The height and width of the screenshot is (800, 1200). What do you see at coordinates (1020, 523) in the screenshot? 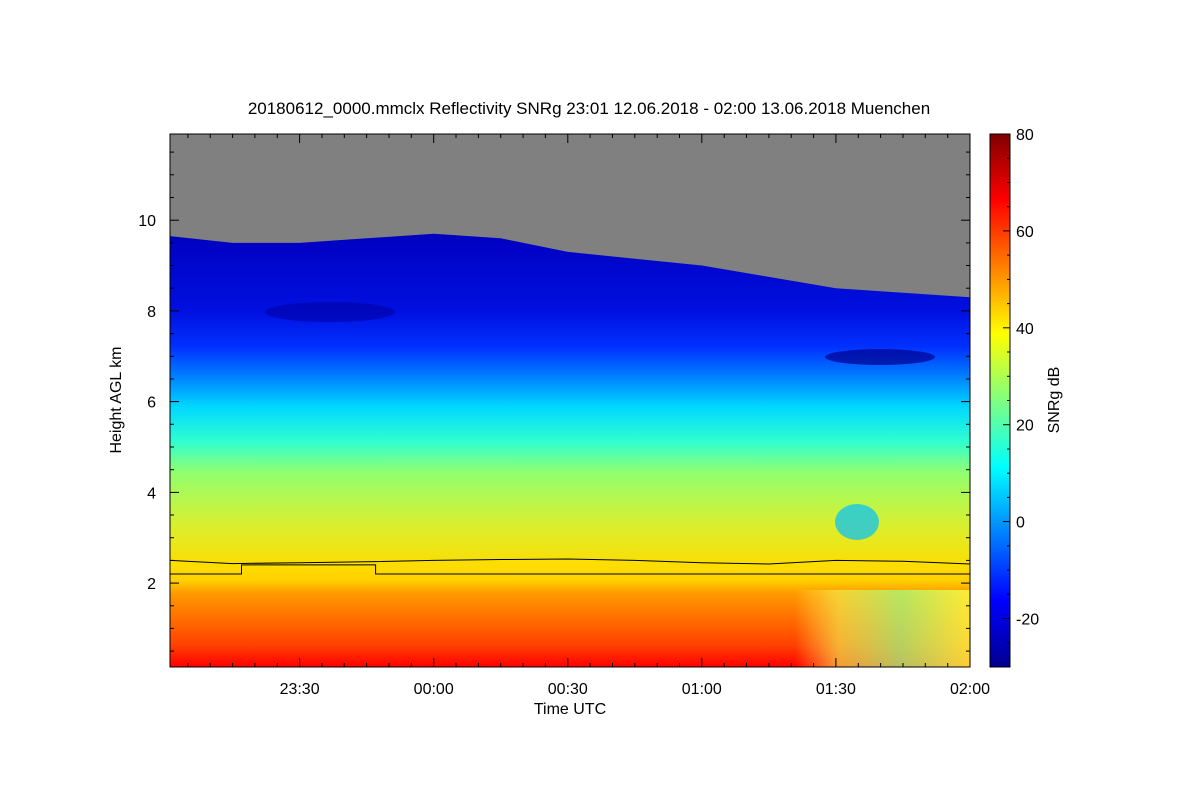
I see `colorbar-tick-label: 0` at bounding box center [1020, 523].